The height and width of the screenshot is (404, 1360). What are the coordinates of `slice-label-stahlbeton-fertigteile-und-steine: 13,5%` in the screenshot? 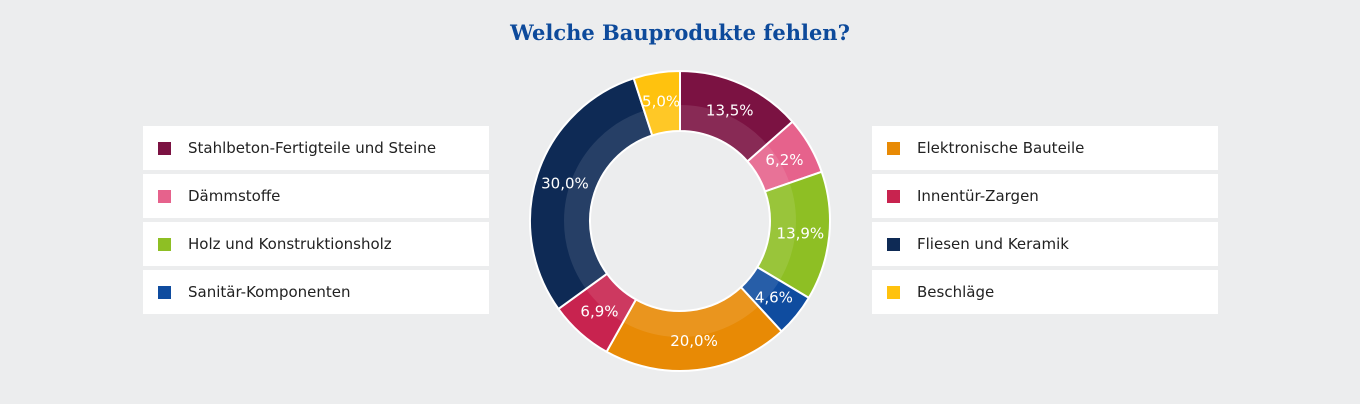 It's located at (730, 111).